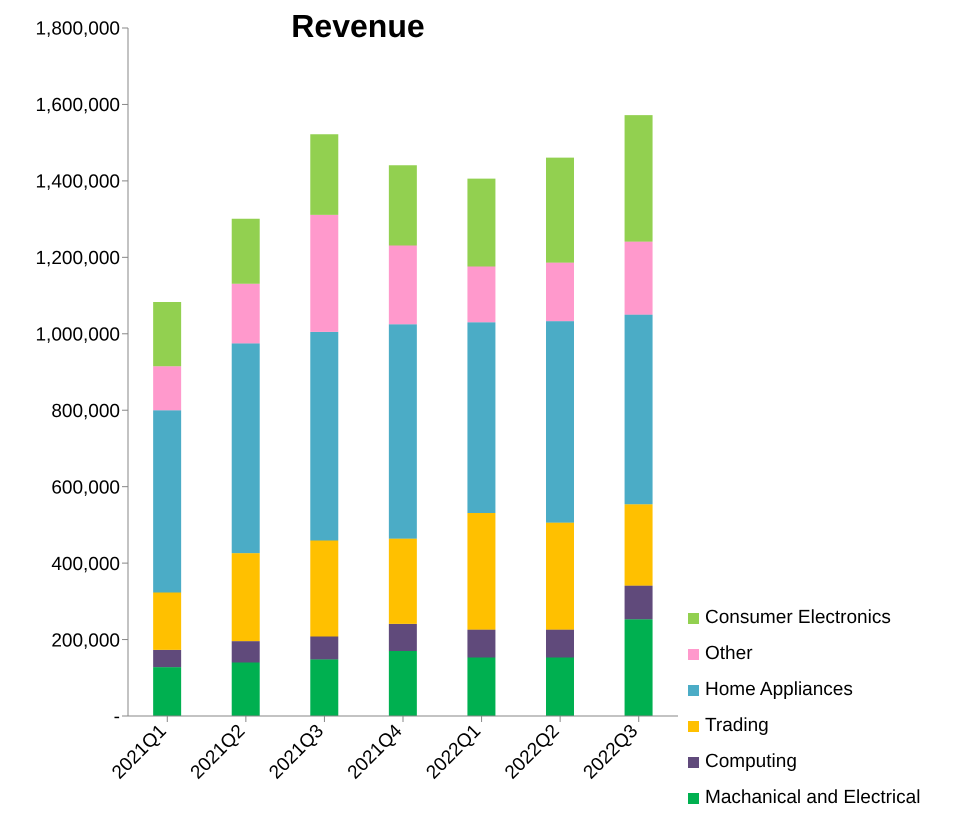 This screenshot has width=955, height=824. I want to click on y-tick-label: 1,600,000, so click(77, 105).